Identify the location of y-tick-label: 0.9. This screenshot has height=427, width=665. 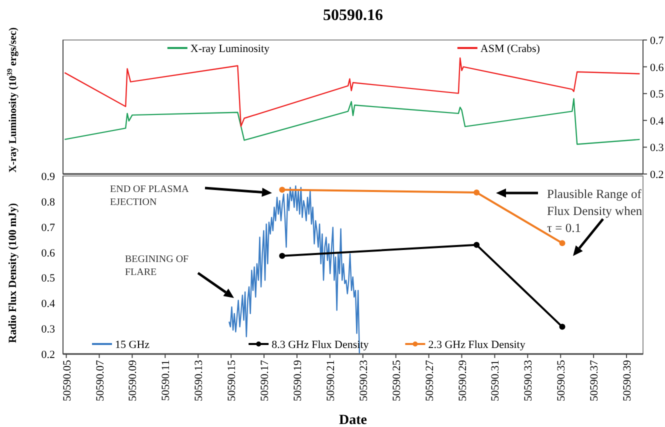
(48, 177).